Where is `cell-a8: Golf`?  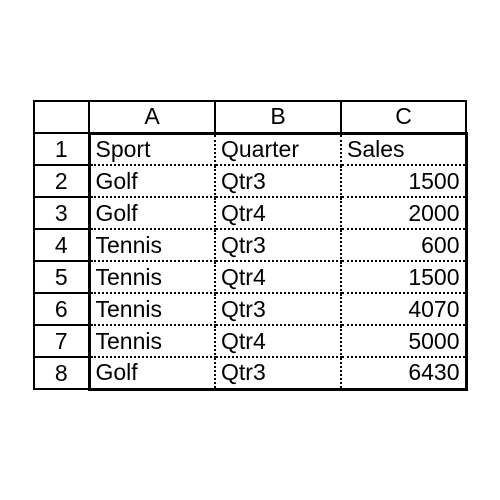
cell-a8: Golf is located at coordinates (151, 374).